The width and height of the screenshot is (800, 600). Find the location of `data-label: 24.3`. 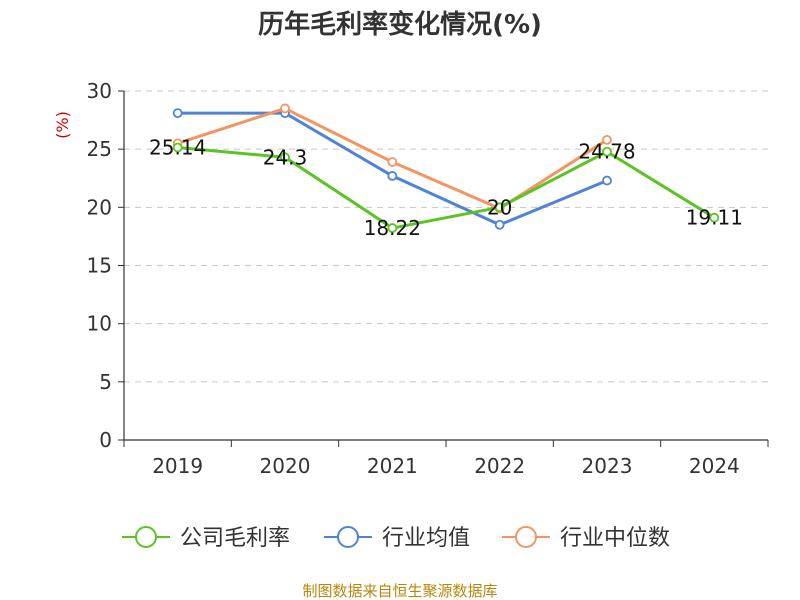

data-label: 24.3 is located at coordinates (285, 157).